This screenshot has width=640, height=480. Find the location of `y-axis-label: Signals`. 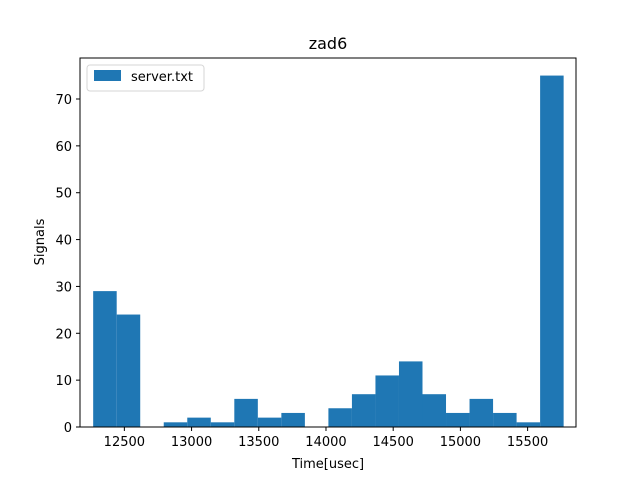

y-axis-label: Signals is located at coordinates (40, 241).